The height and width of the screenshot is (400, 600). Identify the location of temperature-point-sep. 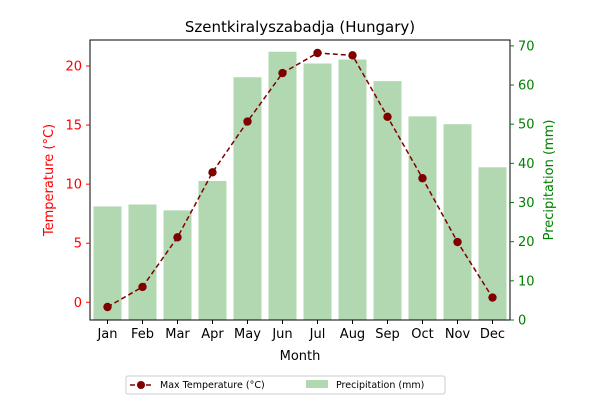
(387, 116).